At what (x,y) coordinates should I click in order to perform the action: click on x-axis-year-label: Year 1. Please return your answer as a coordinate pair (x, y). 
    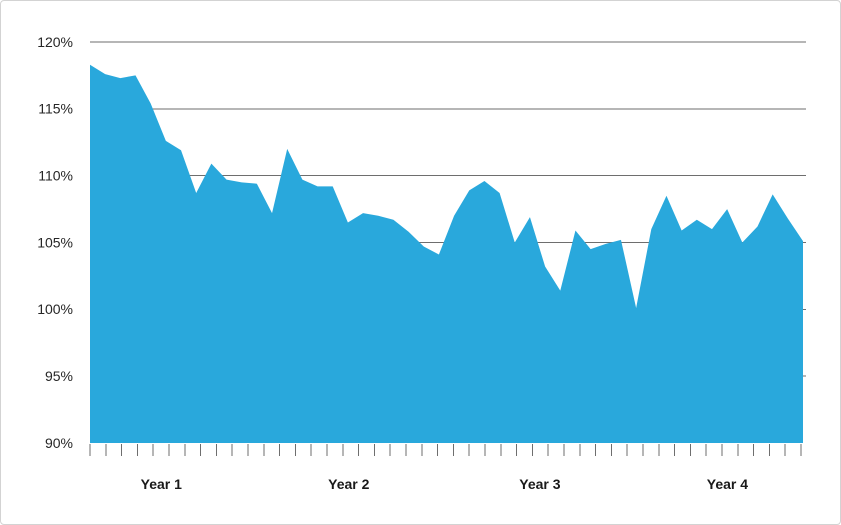
    Looking at the image, I should click on (161, 484).